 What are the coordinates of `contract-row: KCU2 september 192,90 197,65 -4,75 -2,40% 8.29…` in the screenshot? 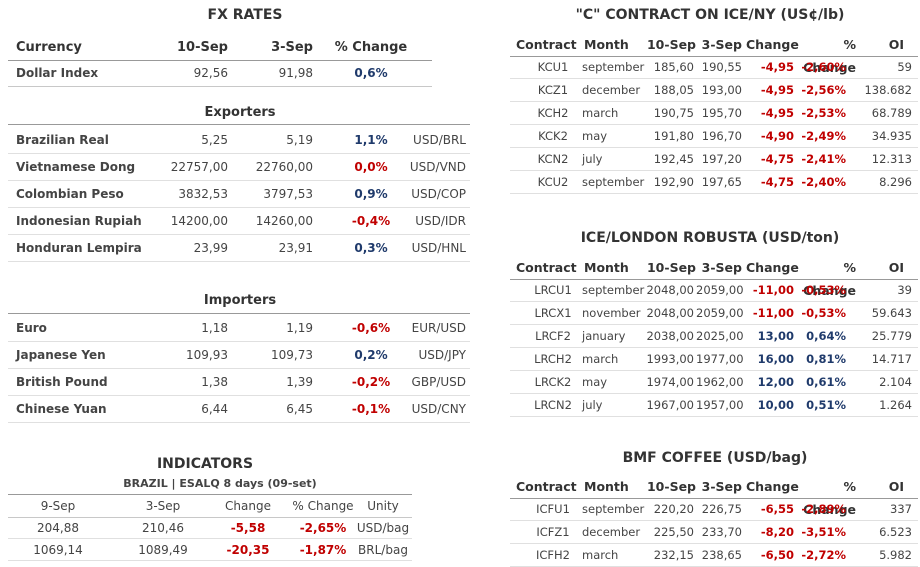 It's located at (714, 182).